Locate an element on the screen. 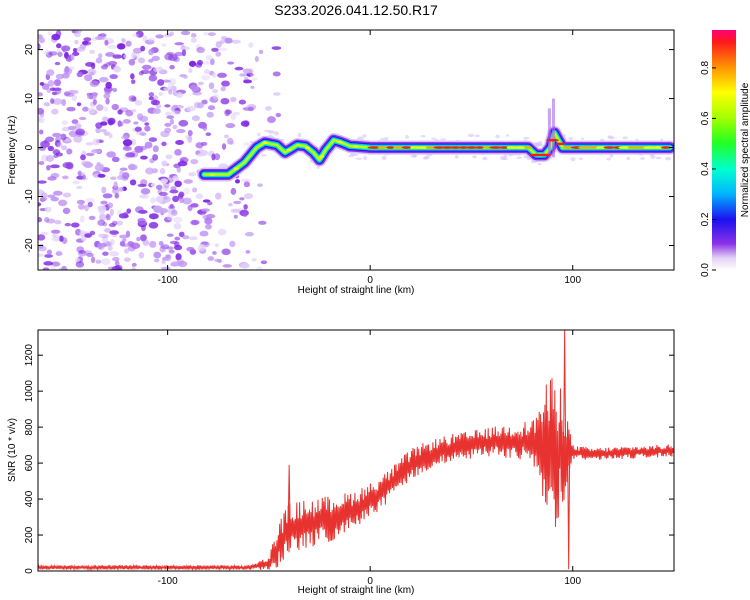  colorbar-label: Normalized spectral amplitude is located at coordinates (745, 149).